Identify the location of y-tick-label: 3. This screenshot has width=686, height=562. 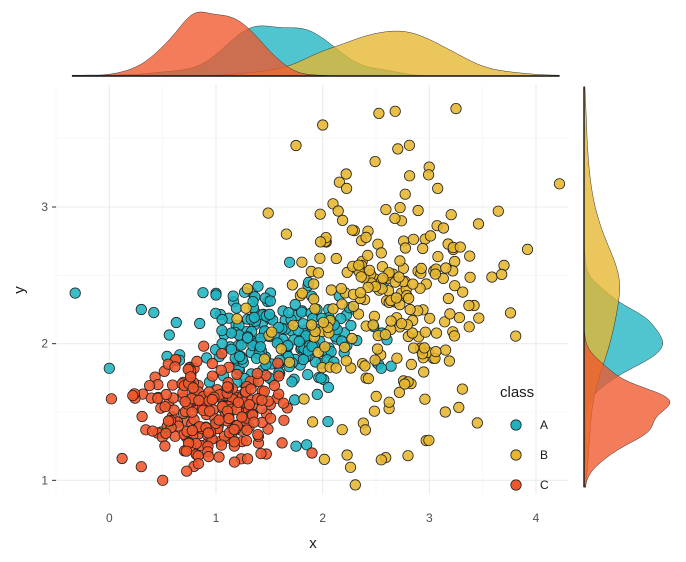
(44, 207).